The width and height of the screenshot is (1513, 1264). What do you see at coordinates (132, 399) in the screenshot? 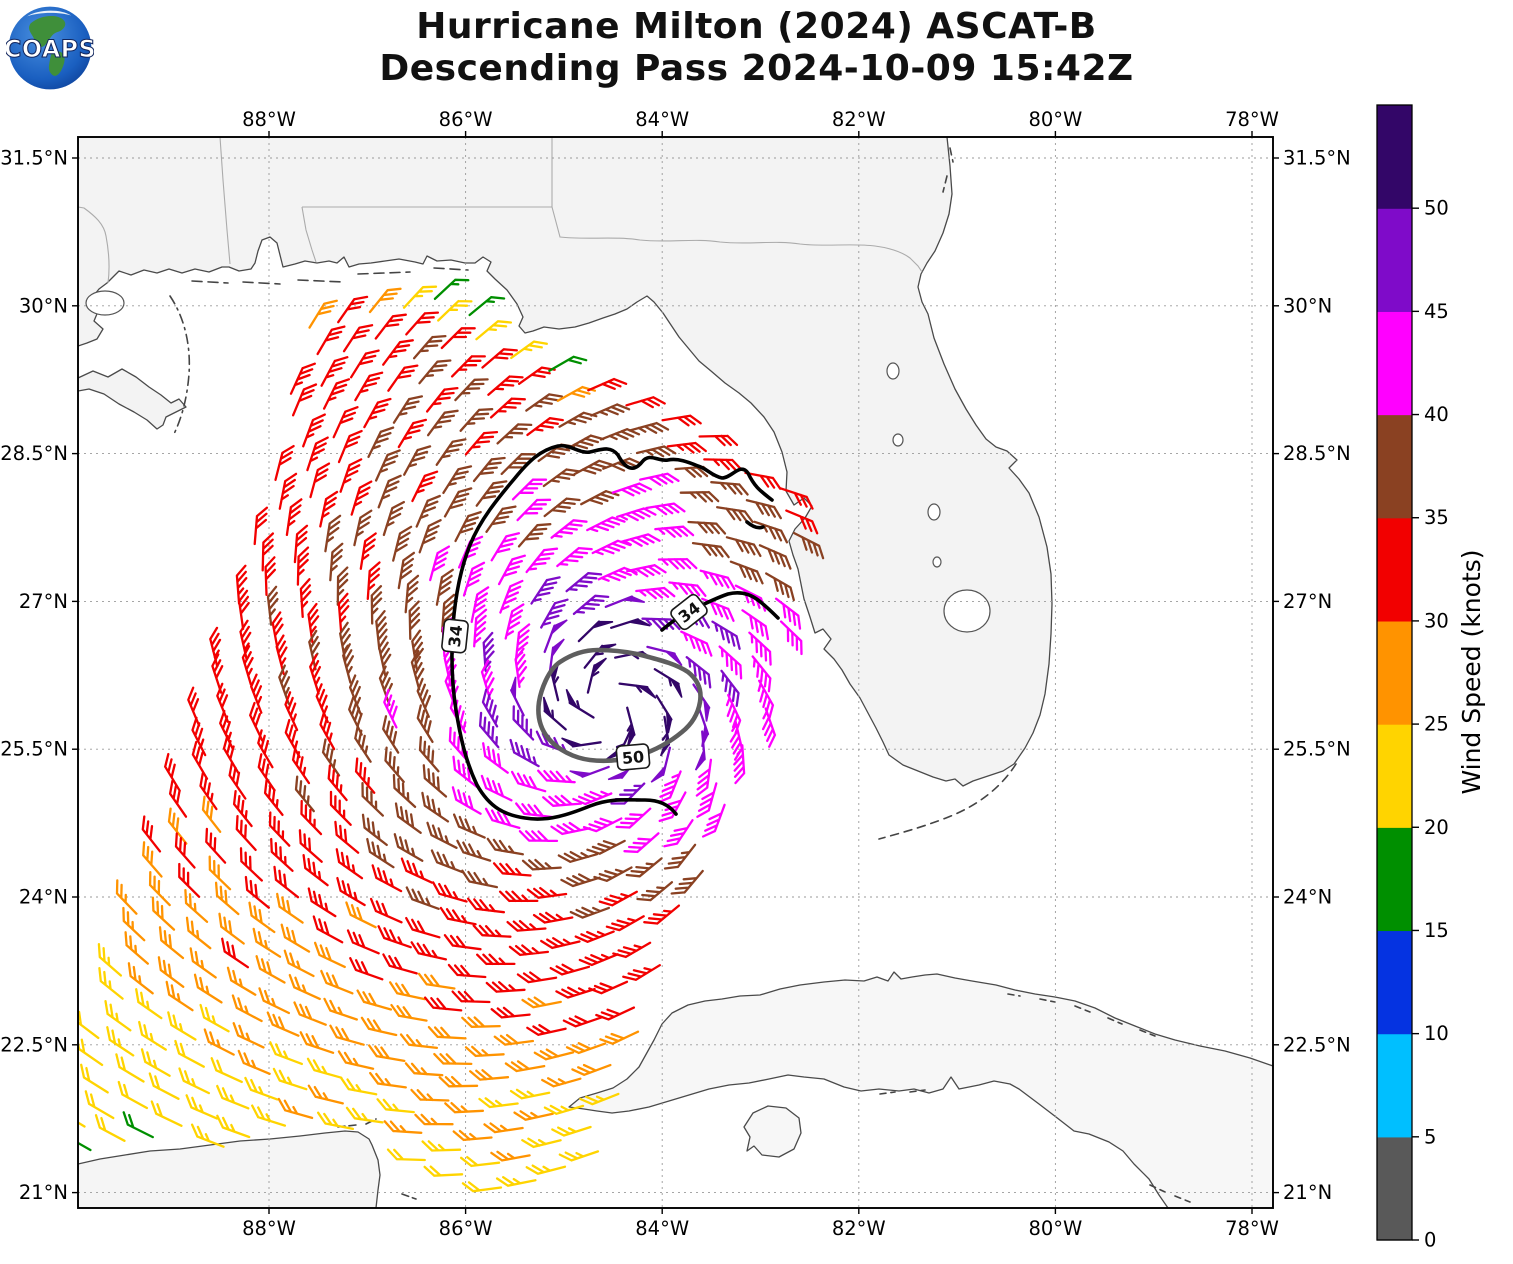
I see `louisiana-delta` at bounding box center [132, 399].